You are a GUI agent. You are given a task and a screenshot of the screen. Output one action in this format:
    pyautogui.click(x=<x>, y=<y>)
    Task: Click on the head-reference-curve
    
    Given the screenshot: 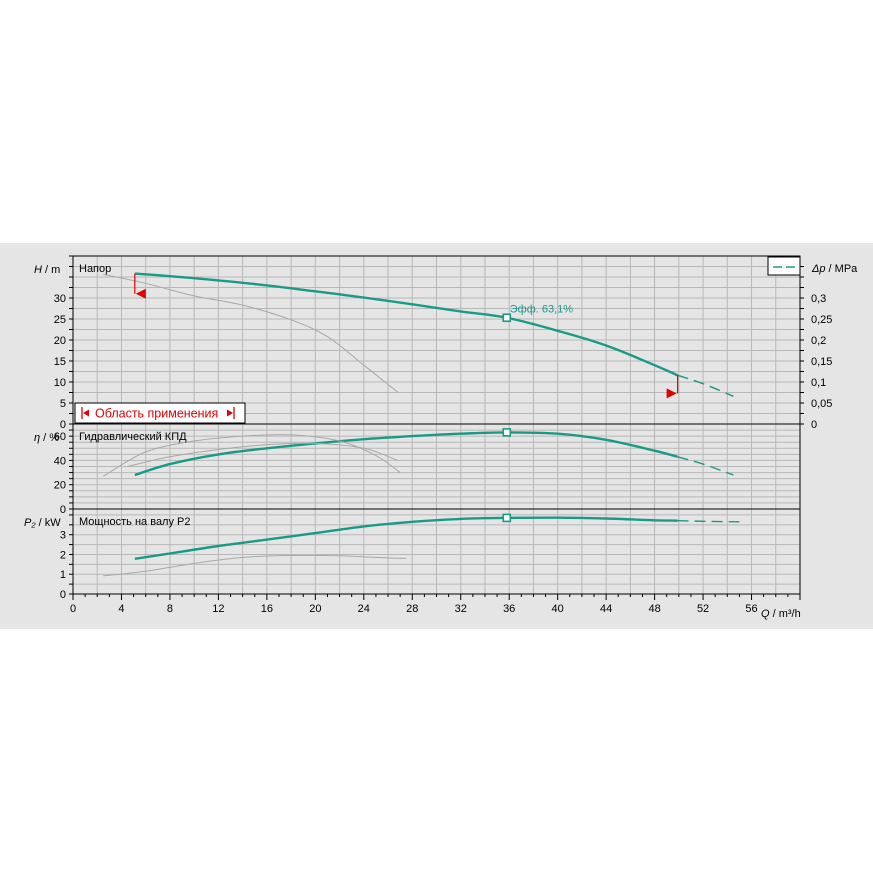 What is the action you would take?
    pyautogui.click(x=251, y=333)
    